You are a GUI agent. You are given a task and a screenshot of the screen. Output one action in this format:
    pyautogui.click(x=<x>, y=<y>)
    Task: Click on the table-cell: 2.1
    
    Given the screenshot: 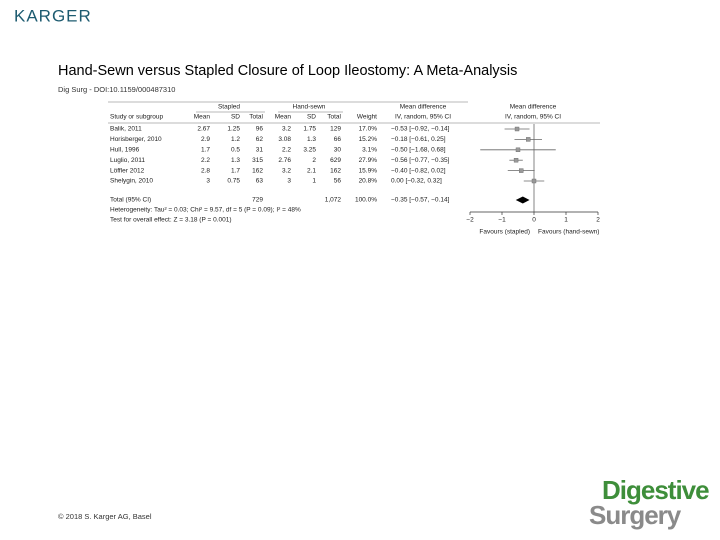 What is the action you would take?
    pyautogui.click(x=311, y=170)
    